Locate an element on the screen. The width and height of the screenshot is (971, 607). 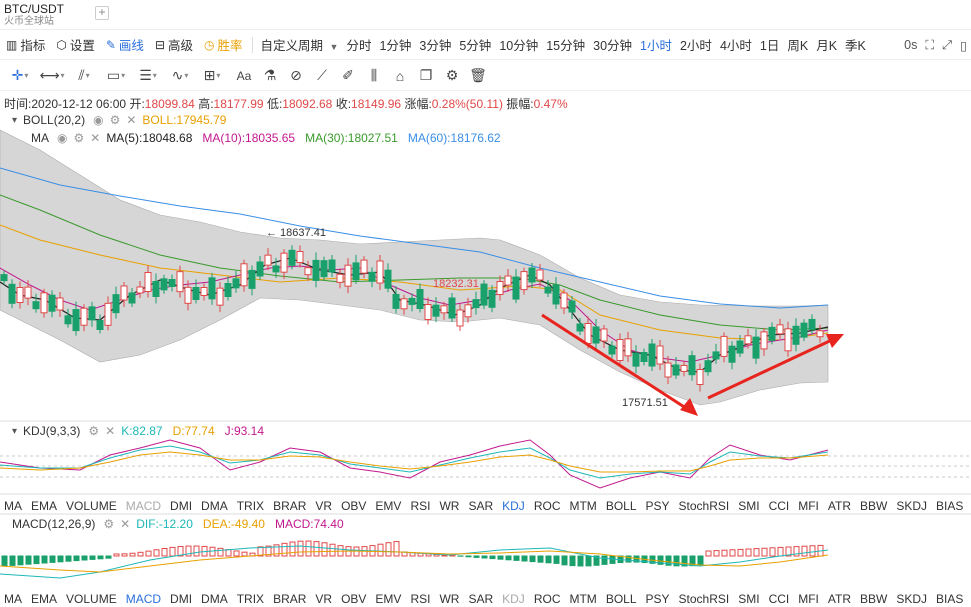
layout-icon: ▯ is located at coordinates (963, 45).